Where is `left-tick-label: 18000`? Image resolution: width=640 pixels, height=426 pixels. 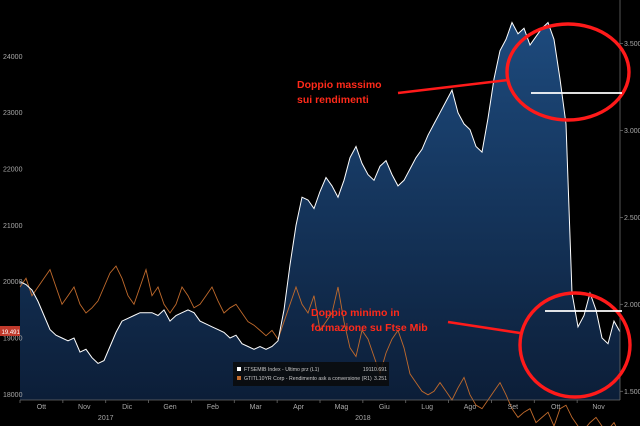
left-tick-label: 18000 is located at coordinates (13, 395).